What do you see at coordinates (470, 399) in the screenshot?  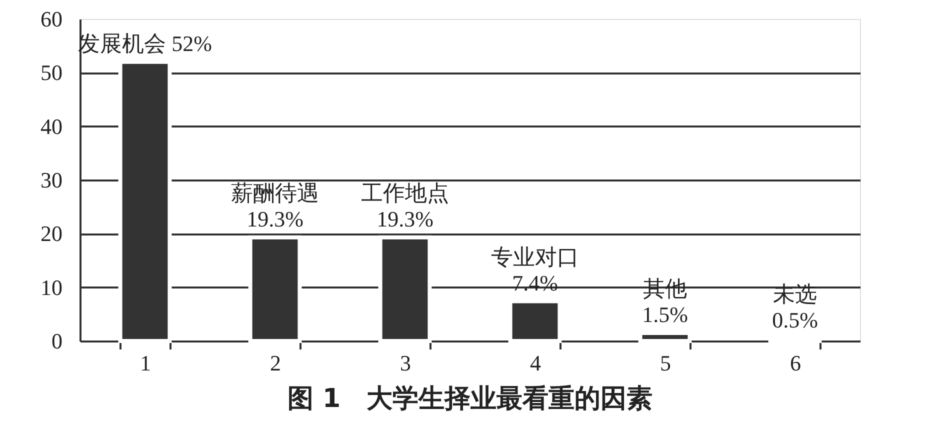 I see `text: 图 1 大学生择业最看重的因素` at bounding box center [470, 399].